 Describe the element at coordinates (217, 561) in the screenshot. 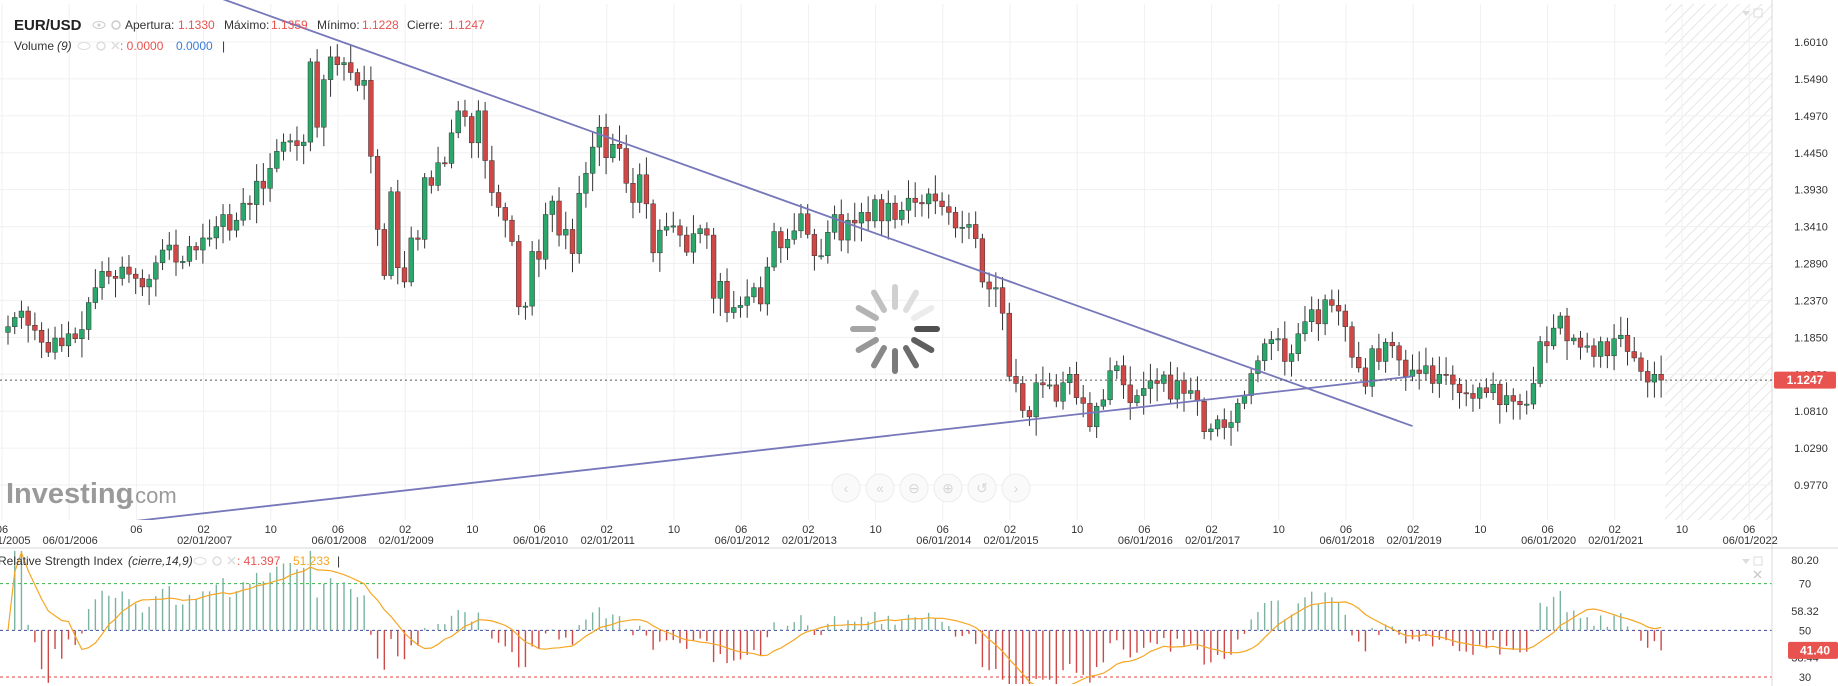

I see `rsi-settings-icon` at that location.